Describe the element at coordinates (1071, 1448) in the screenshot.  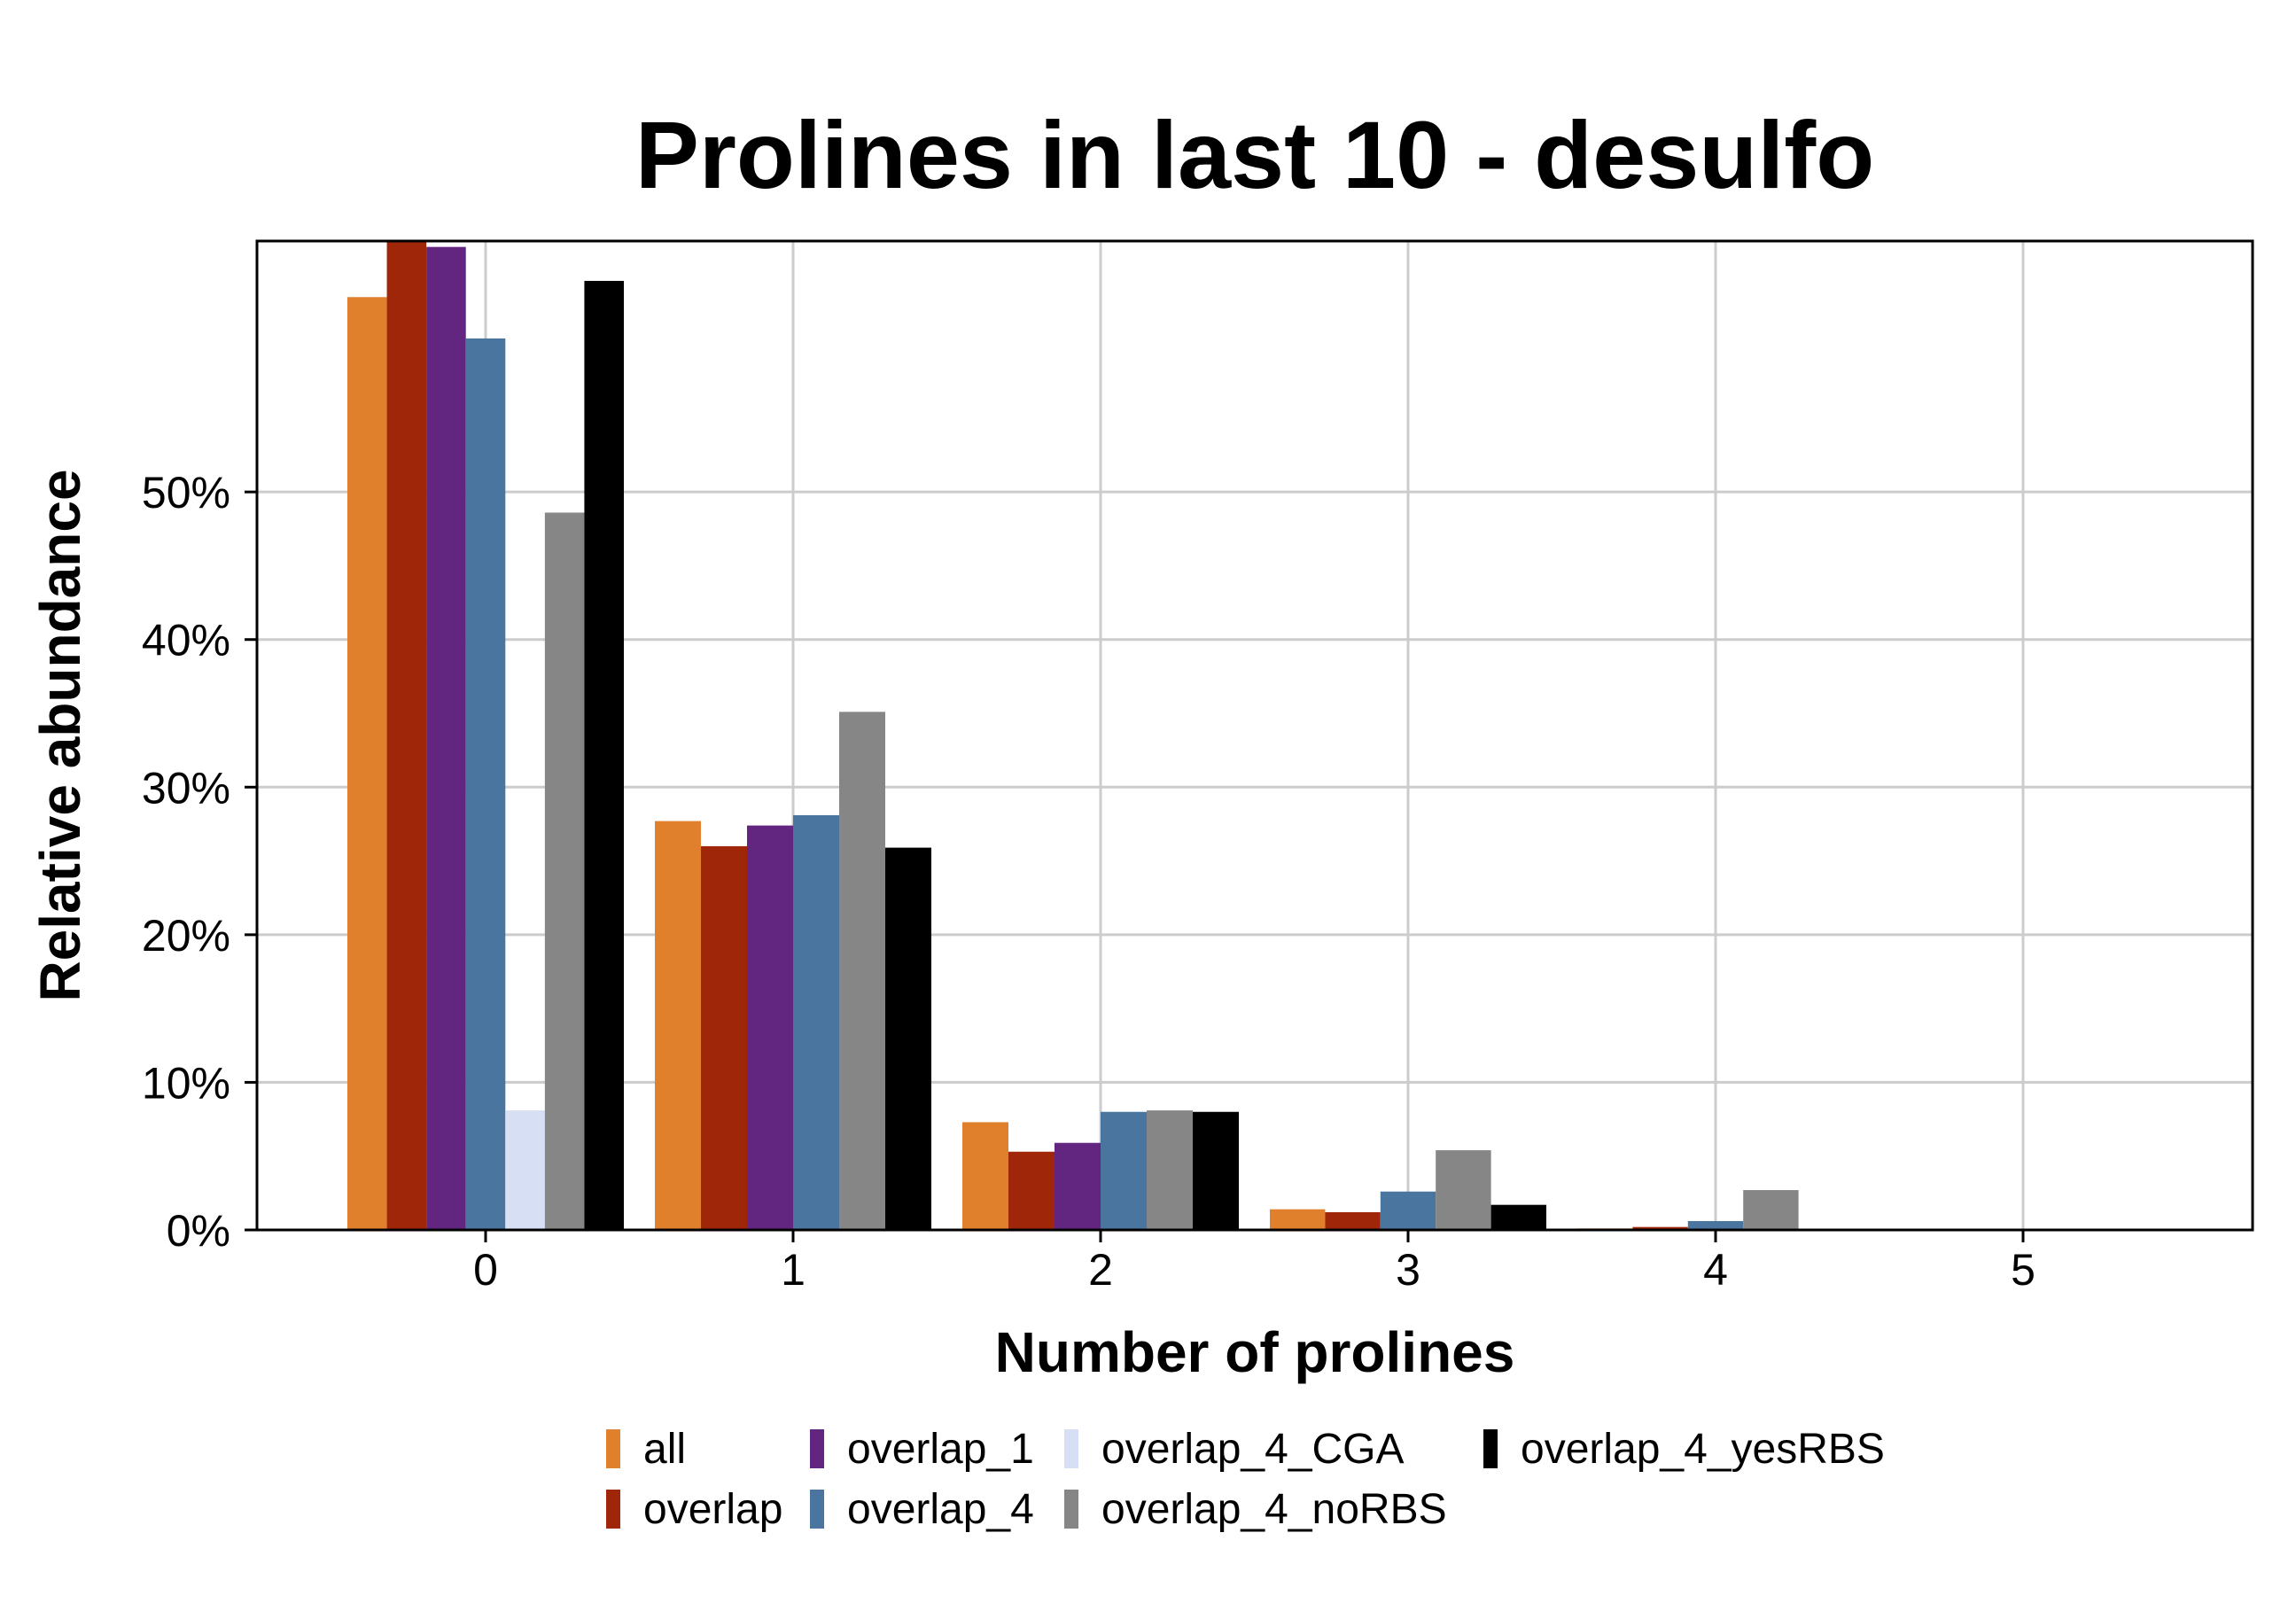
I see `legend-key-overlap_4_CGA` at that location.